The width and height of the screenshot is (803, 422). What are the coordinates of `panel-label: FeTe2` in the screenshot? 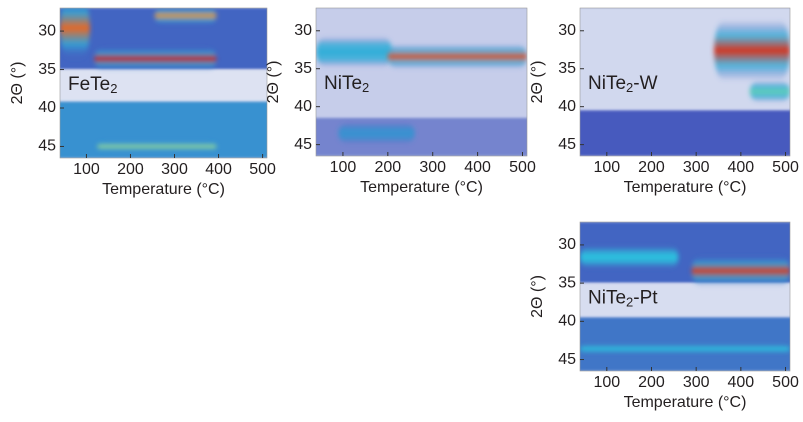 It's located at (92, 85).